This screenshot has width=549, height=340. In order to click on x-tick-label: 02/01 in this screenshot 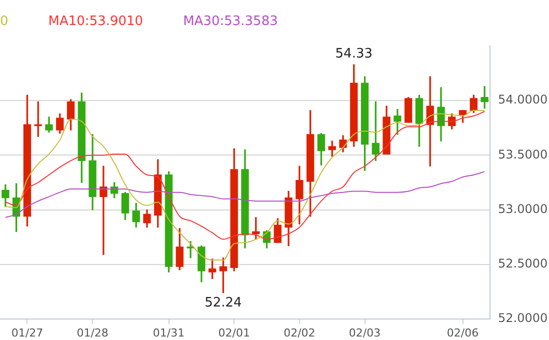, I will do `click(234, 333)`.